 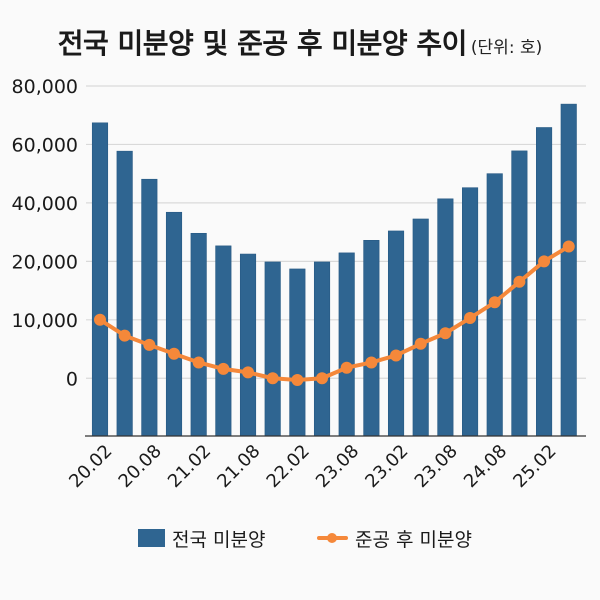 What do you see at coordinates (45, 233) in the screenshot?
I see `y-axis-ticks: 80,000 60,000 40,000 20,000 10,000 0` at bounding box center [45, 233].